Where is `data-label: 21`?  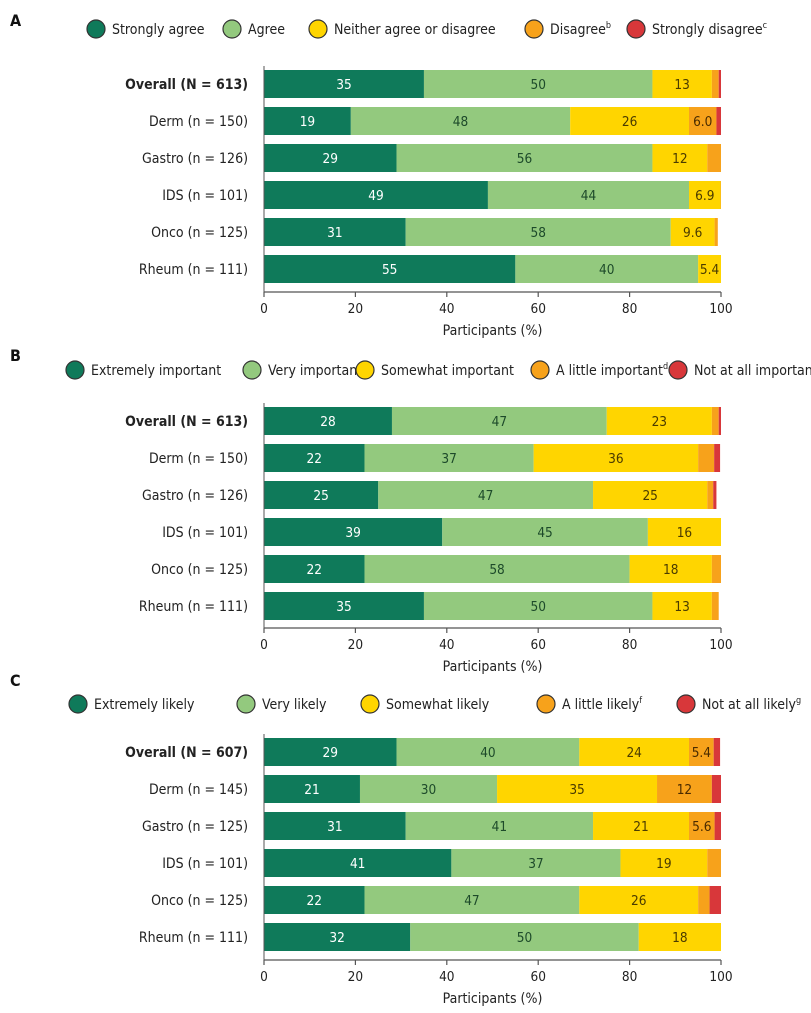
data-label: 21 is located at coordinates (640, 827).